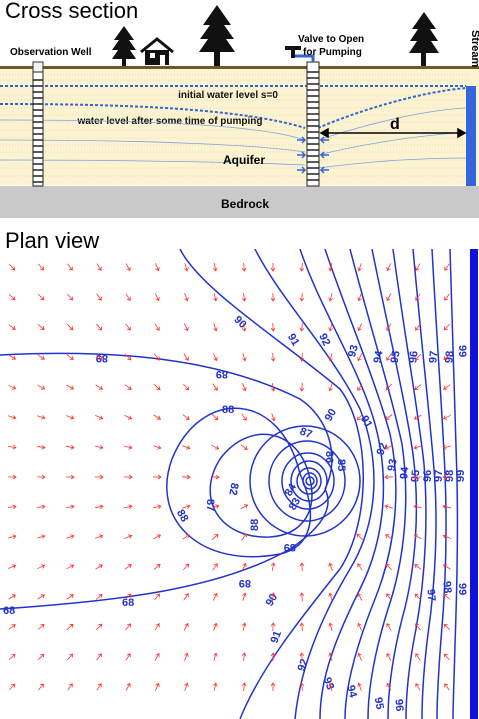 The width and height of the screenshot is (479, 719). Describe the element at coordinates (228, 410) in the screenshot. I see `contour-label: 88` at that location.